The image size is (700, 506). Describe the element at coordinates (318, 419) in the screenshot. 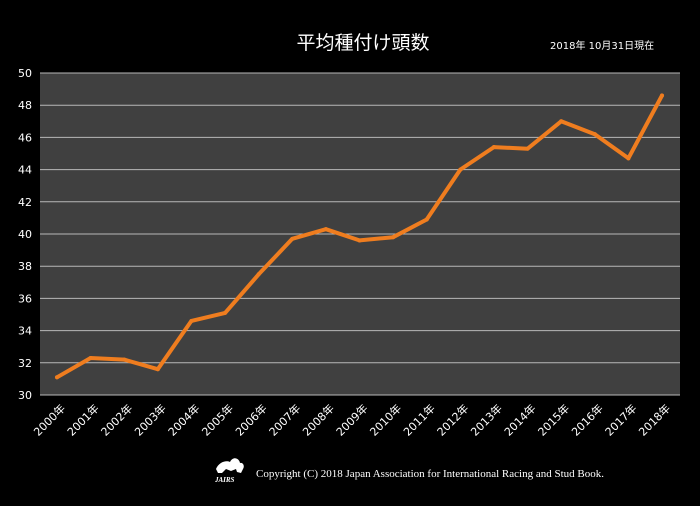

I see `x-tick-label: 2008年` at that location.